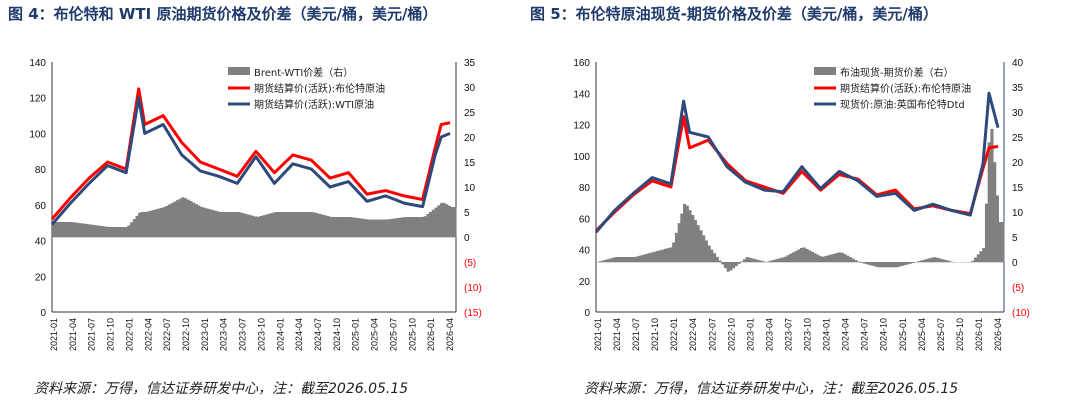 The width and height of the screenshot is (1074, 403). I want to click on figure-5-title: 图 5：布伦特原油现货-期货价格及价差（美元/桶，美元/桶）, so click(734, 14).